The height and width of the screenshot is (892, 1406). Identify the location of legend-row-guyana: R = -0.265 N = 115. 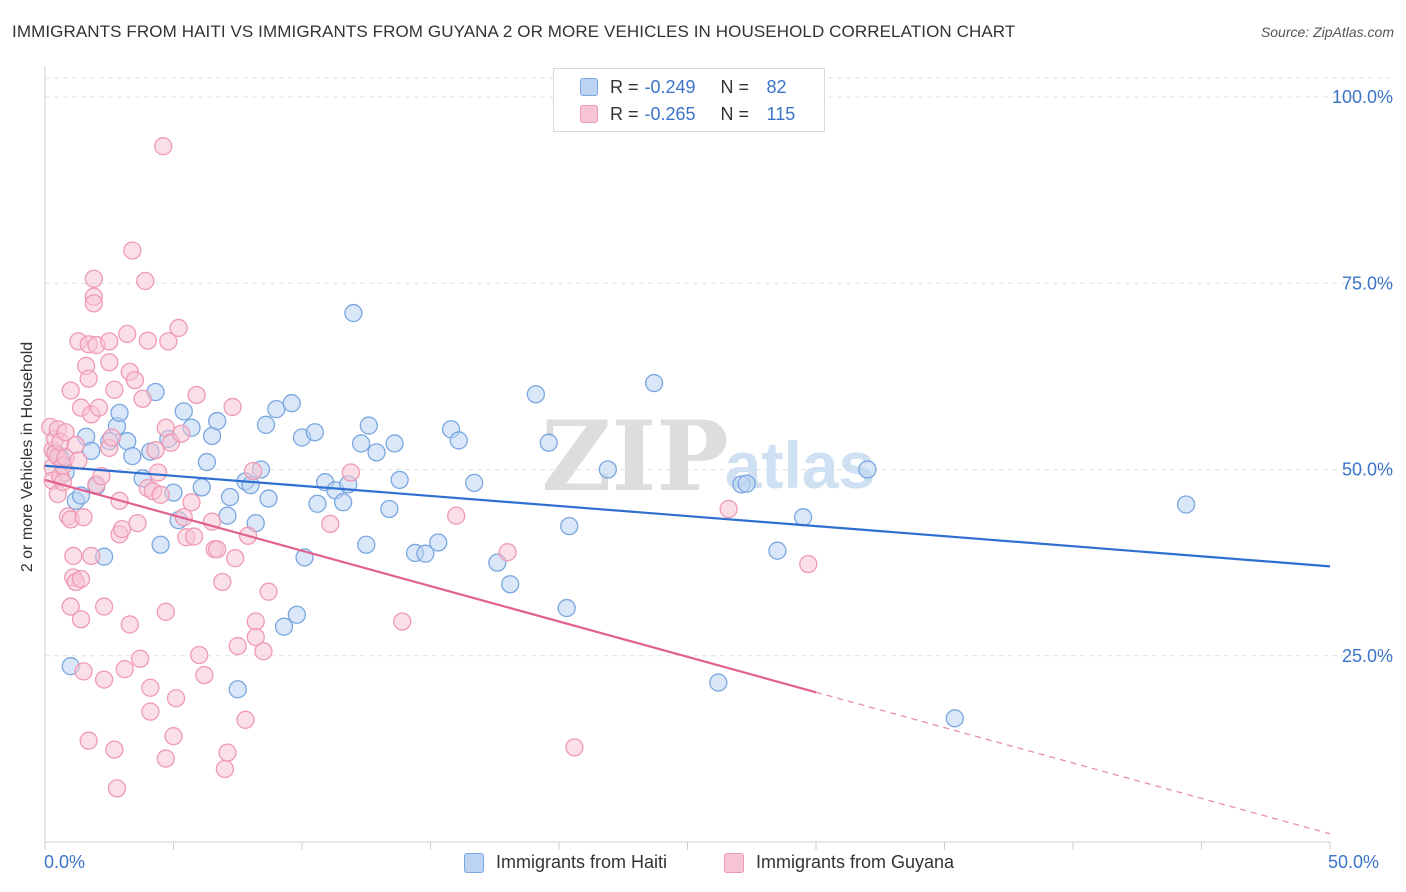
(687, 114).